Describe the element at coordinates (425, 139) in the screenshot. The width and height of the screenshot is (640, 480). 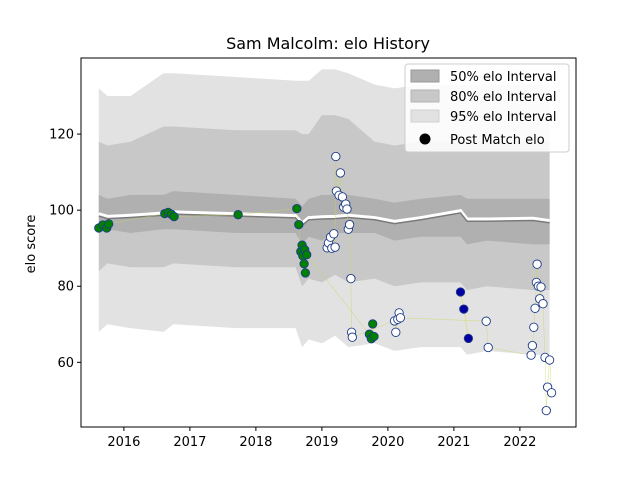
I see `legend-marker-post-match` at that location.